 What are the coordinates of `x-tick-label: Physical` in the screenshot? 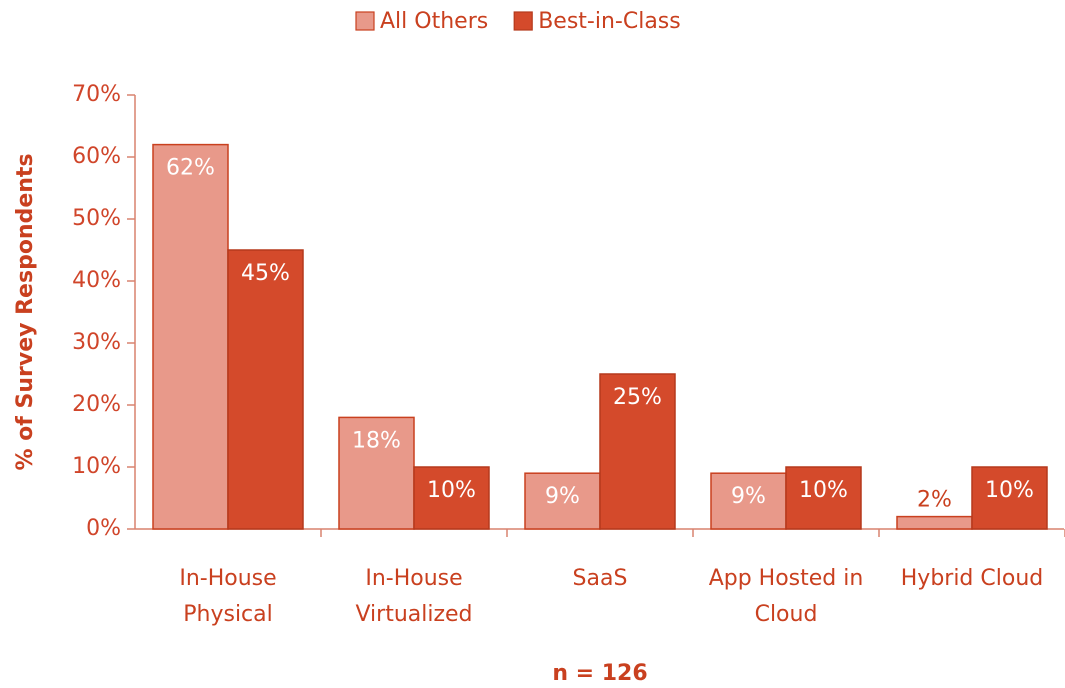 It's located at (228, 614).